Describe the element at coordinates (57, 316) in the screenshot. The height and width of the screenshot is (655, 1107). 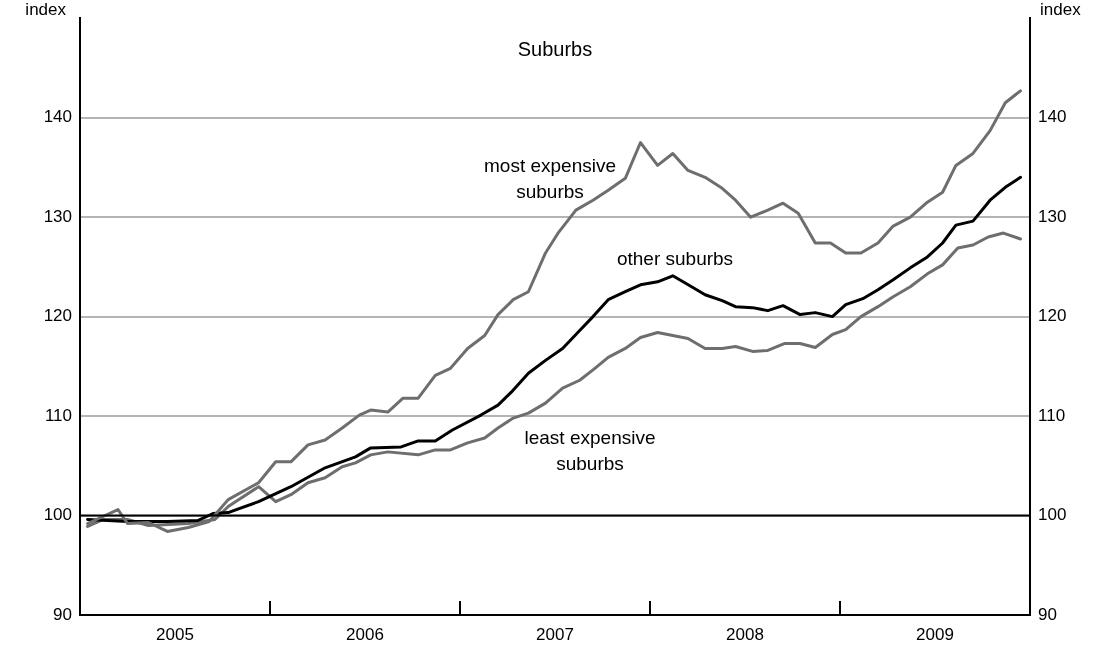
I see `y-tick-label: 120` at that location.